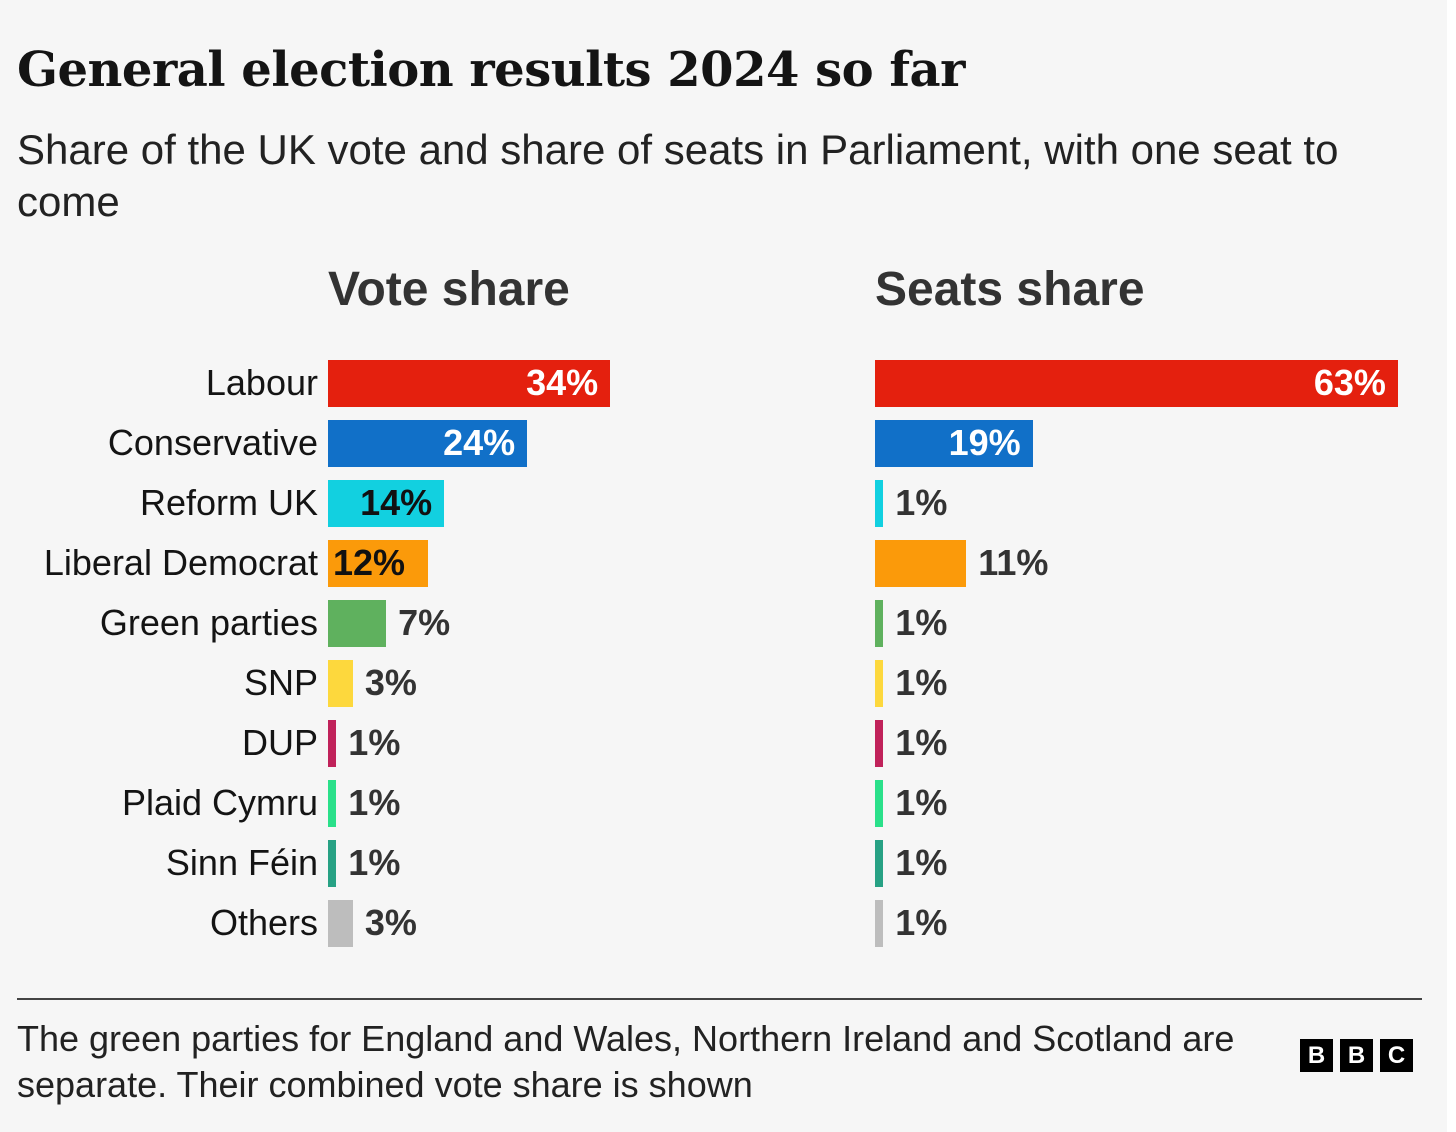  I want to click on data-label: 34%, so click(562, 382).